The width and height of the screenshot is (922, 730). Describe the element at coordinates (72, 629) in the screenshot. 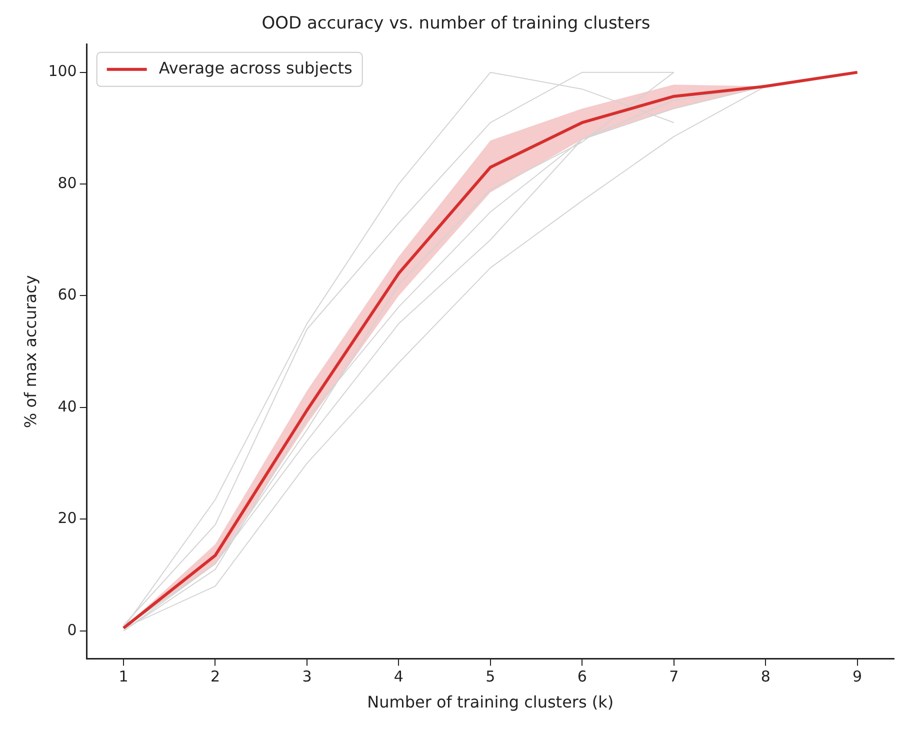

I see `y-tick-label: 0` at that location.